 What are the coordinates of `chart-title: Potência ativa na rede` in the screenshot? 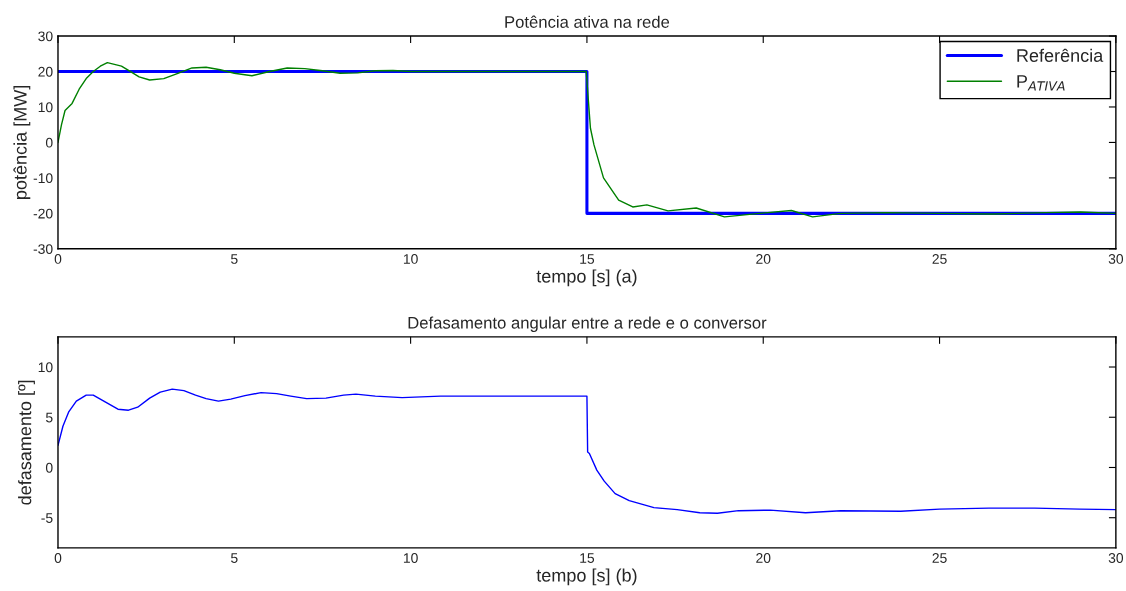 It's located at (587, 21).